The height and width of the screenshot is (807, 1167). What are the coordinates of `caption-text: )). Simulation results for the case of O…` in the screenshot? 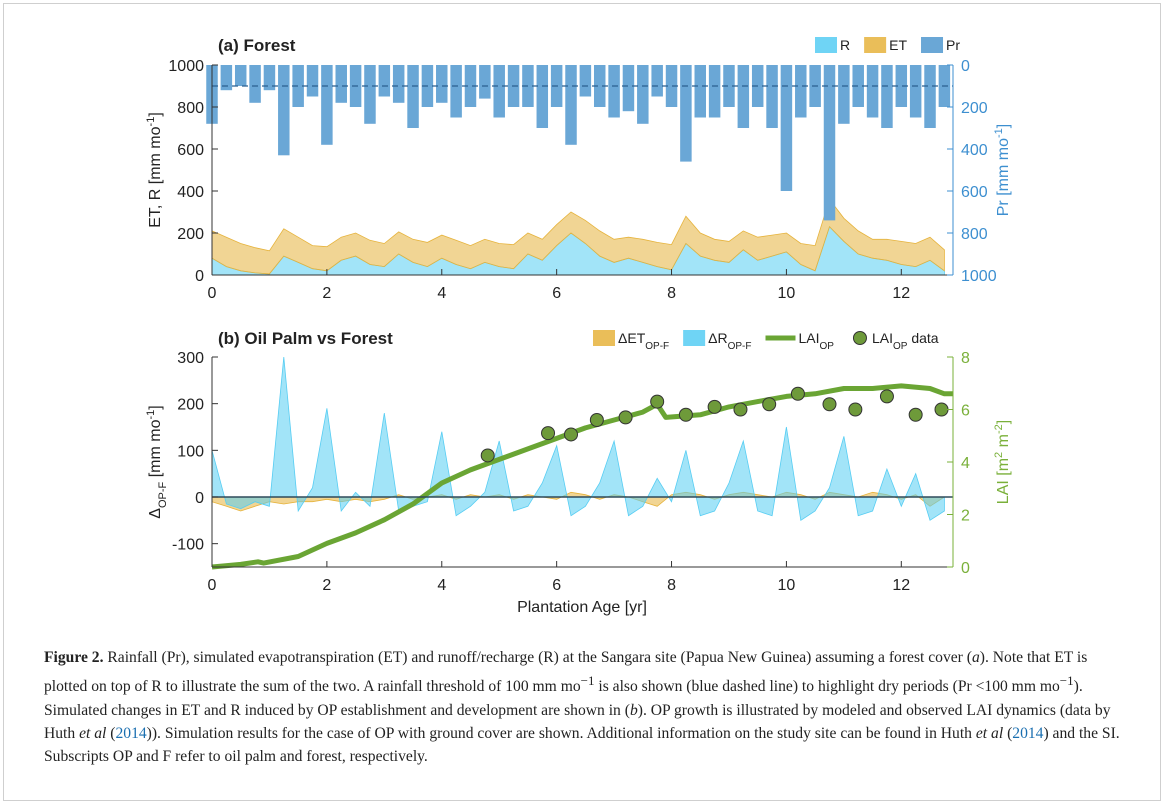 It's located at (561, 733).